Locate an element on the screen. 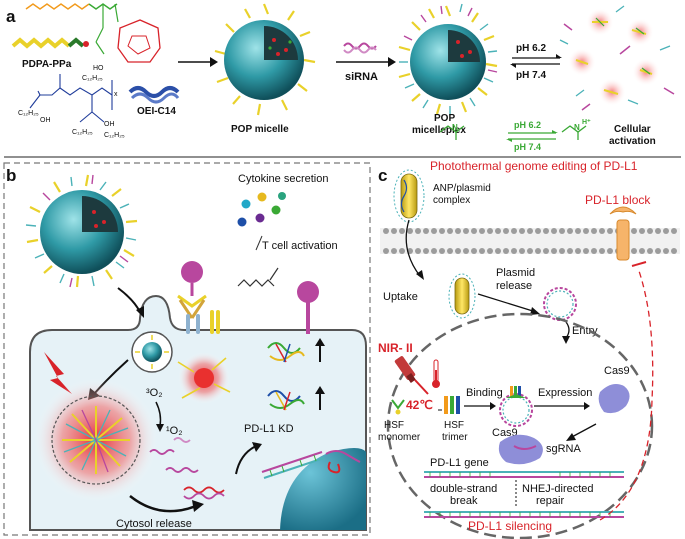 This screenshot has height=539, width=685. pop-micelle-label: POP micelle is located at coordinates (260, 129).